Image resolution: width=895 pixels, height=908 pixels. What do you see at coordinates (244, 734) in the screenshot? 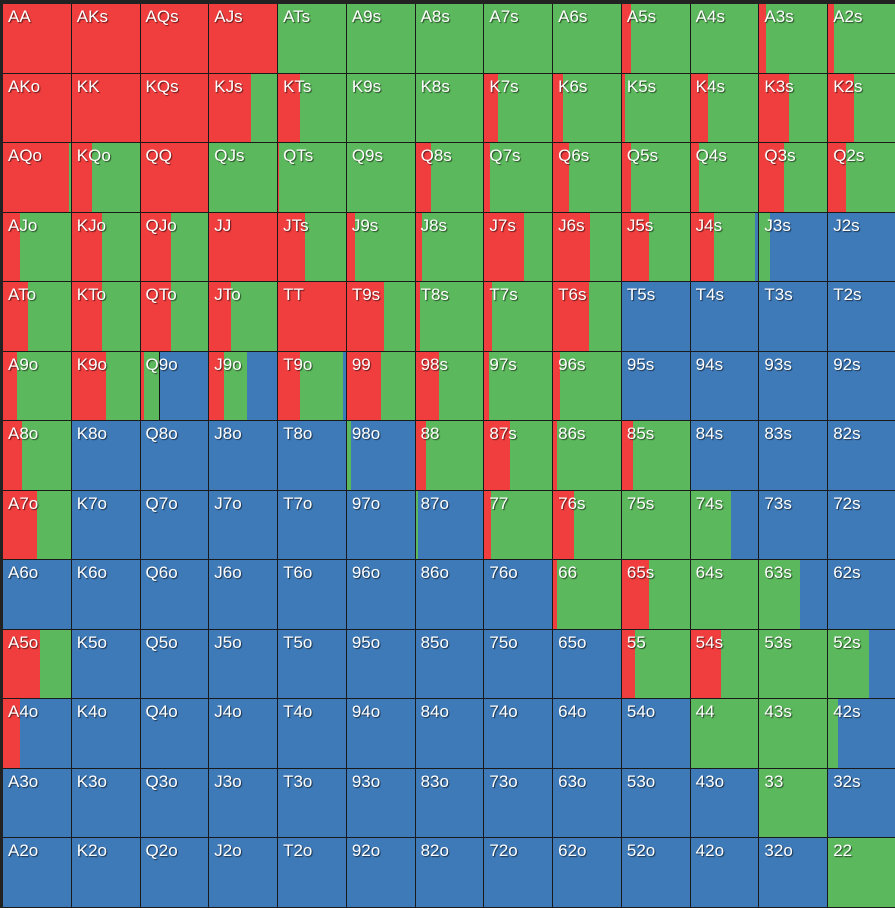
I see `hand-cell-j4o: J4o` at bounding box center [244, 734].